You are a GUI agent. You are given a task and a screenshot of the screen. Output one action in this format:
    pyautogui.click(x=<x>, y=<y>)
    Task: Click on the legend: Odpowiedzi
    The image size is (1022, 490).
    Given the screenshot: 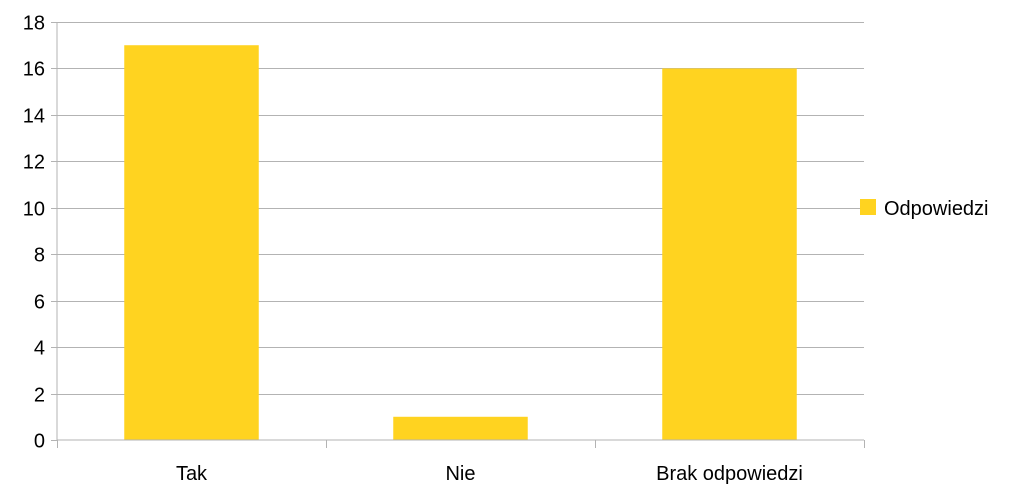 What is the action you would take?
    pyautogui.click(x=924, y=209)
    